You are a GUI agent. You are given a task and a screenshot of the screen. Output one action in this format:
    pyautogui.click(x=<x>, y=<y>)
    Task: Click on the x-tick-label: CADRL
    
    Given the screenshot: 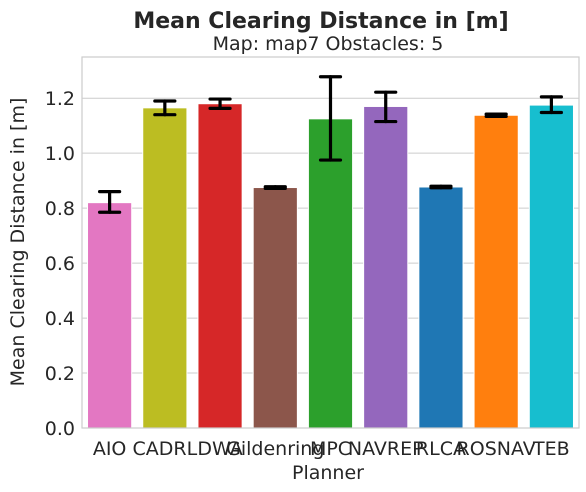 What is the action you would take?
    pyautogui.click(x=164, y=449)
    